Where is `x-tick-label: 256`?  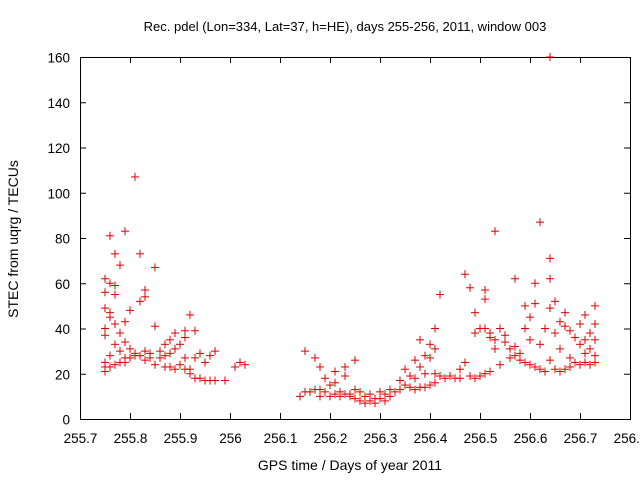
x-tick-label: 256 is located at coordinates (230, 438).